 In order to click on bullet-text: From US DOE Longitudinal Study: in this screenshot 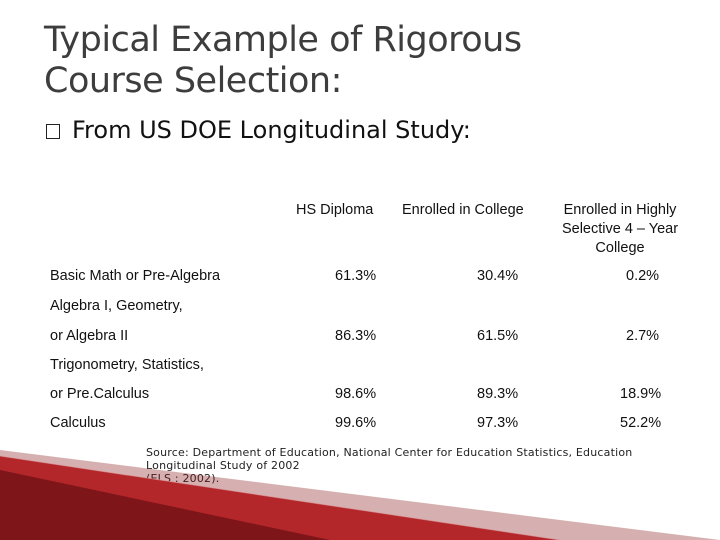, I will do `click(271, 130)`.